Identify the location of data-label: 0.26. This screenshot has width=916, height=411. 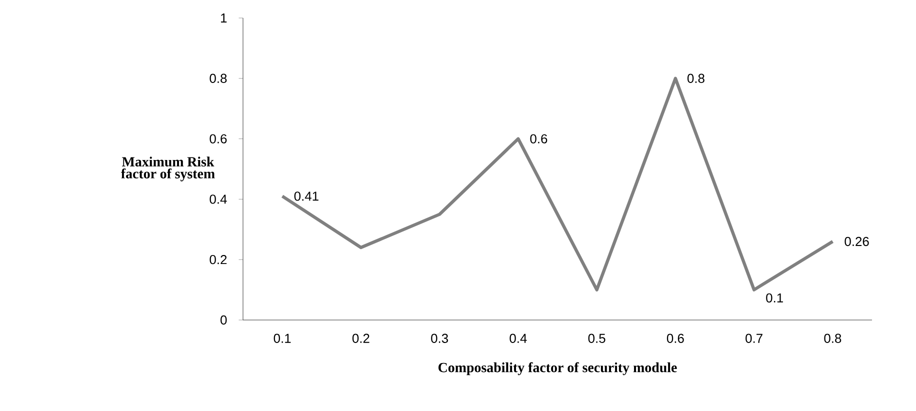
(856, 241).